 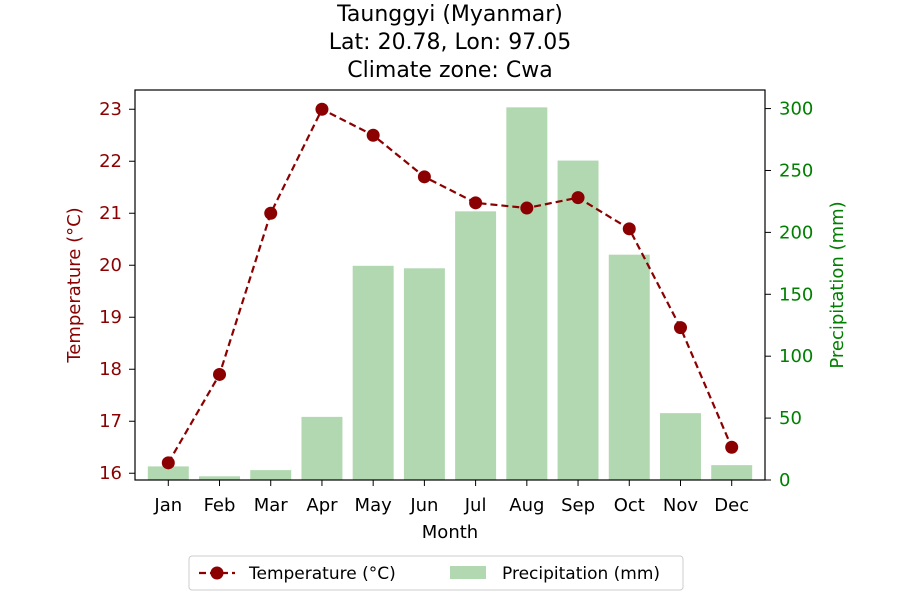 What do you see at coordinates (423, 505) in the screenshot?
I see `x-tick-label: Jun` at bounding box center [423, 505].